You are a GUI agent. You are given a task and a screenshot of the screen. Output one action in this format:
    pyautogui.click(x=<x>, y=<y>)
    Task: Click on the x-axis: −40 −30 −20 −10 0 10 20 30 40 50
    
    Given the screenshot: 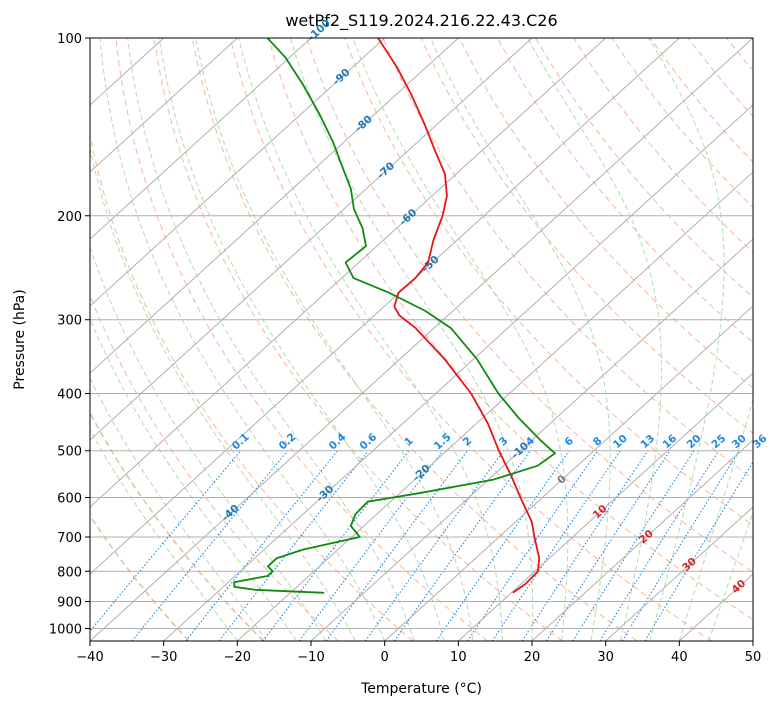 What is the action you would take?
    pyautogui.click(x=418, y=653)
    